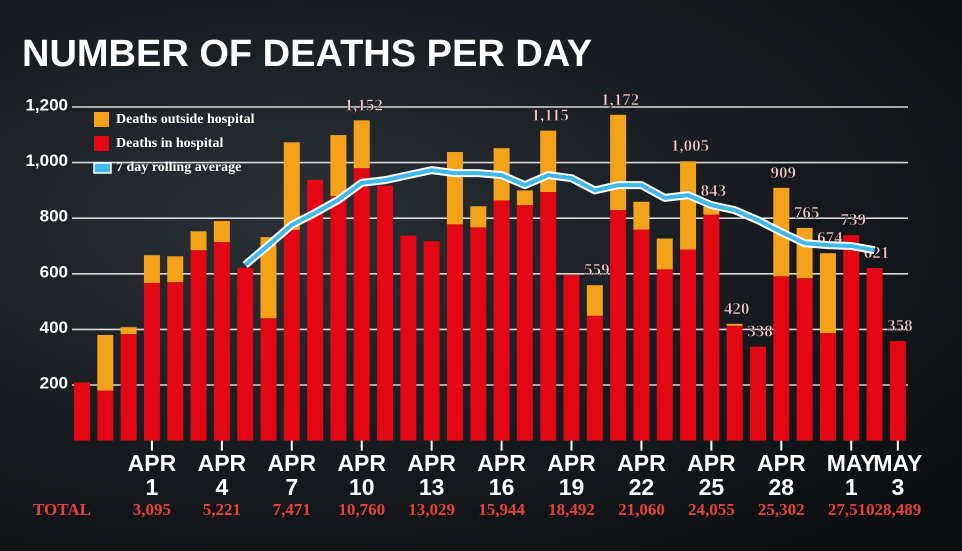  I want to click on total-value: 5,221, so click(221, 509).